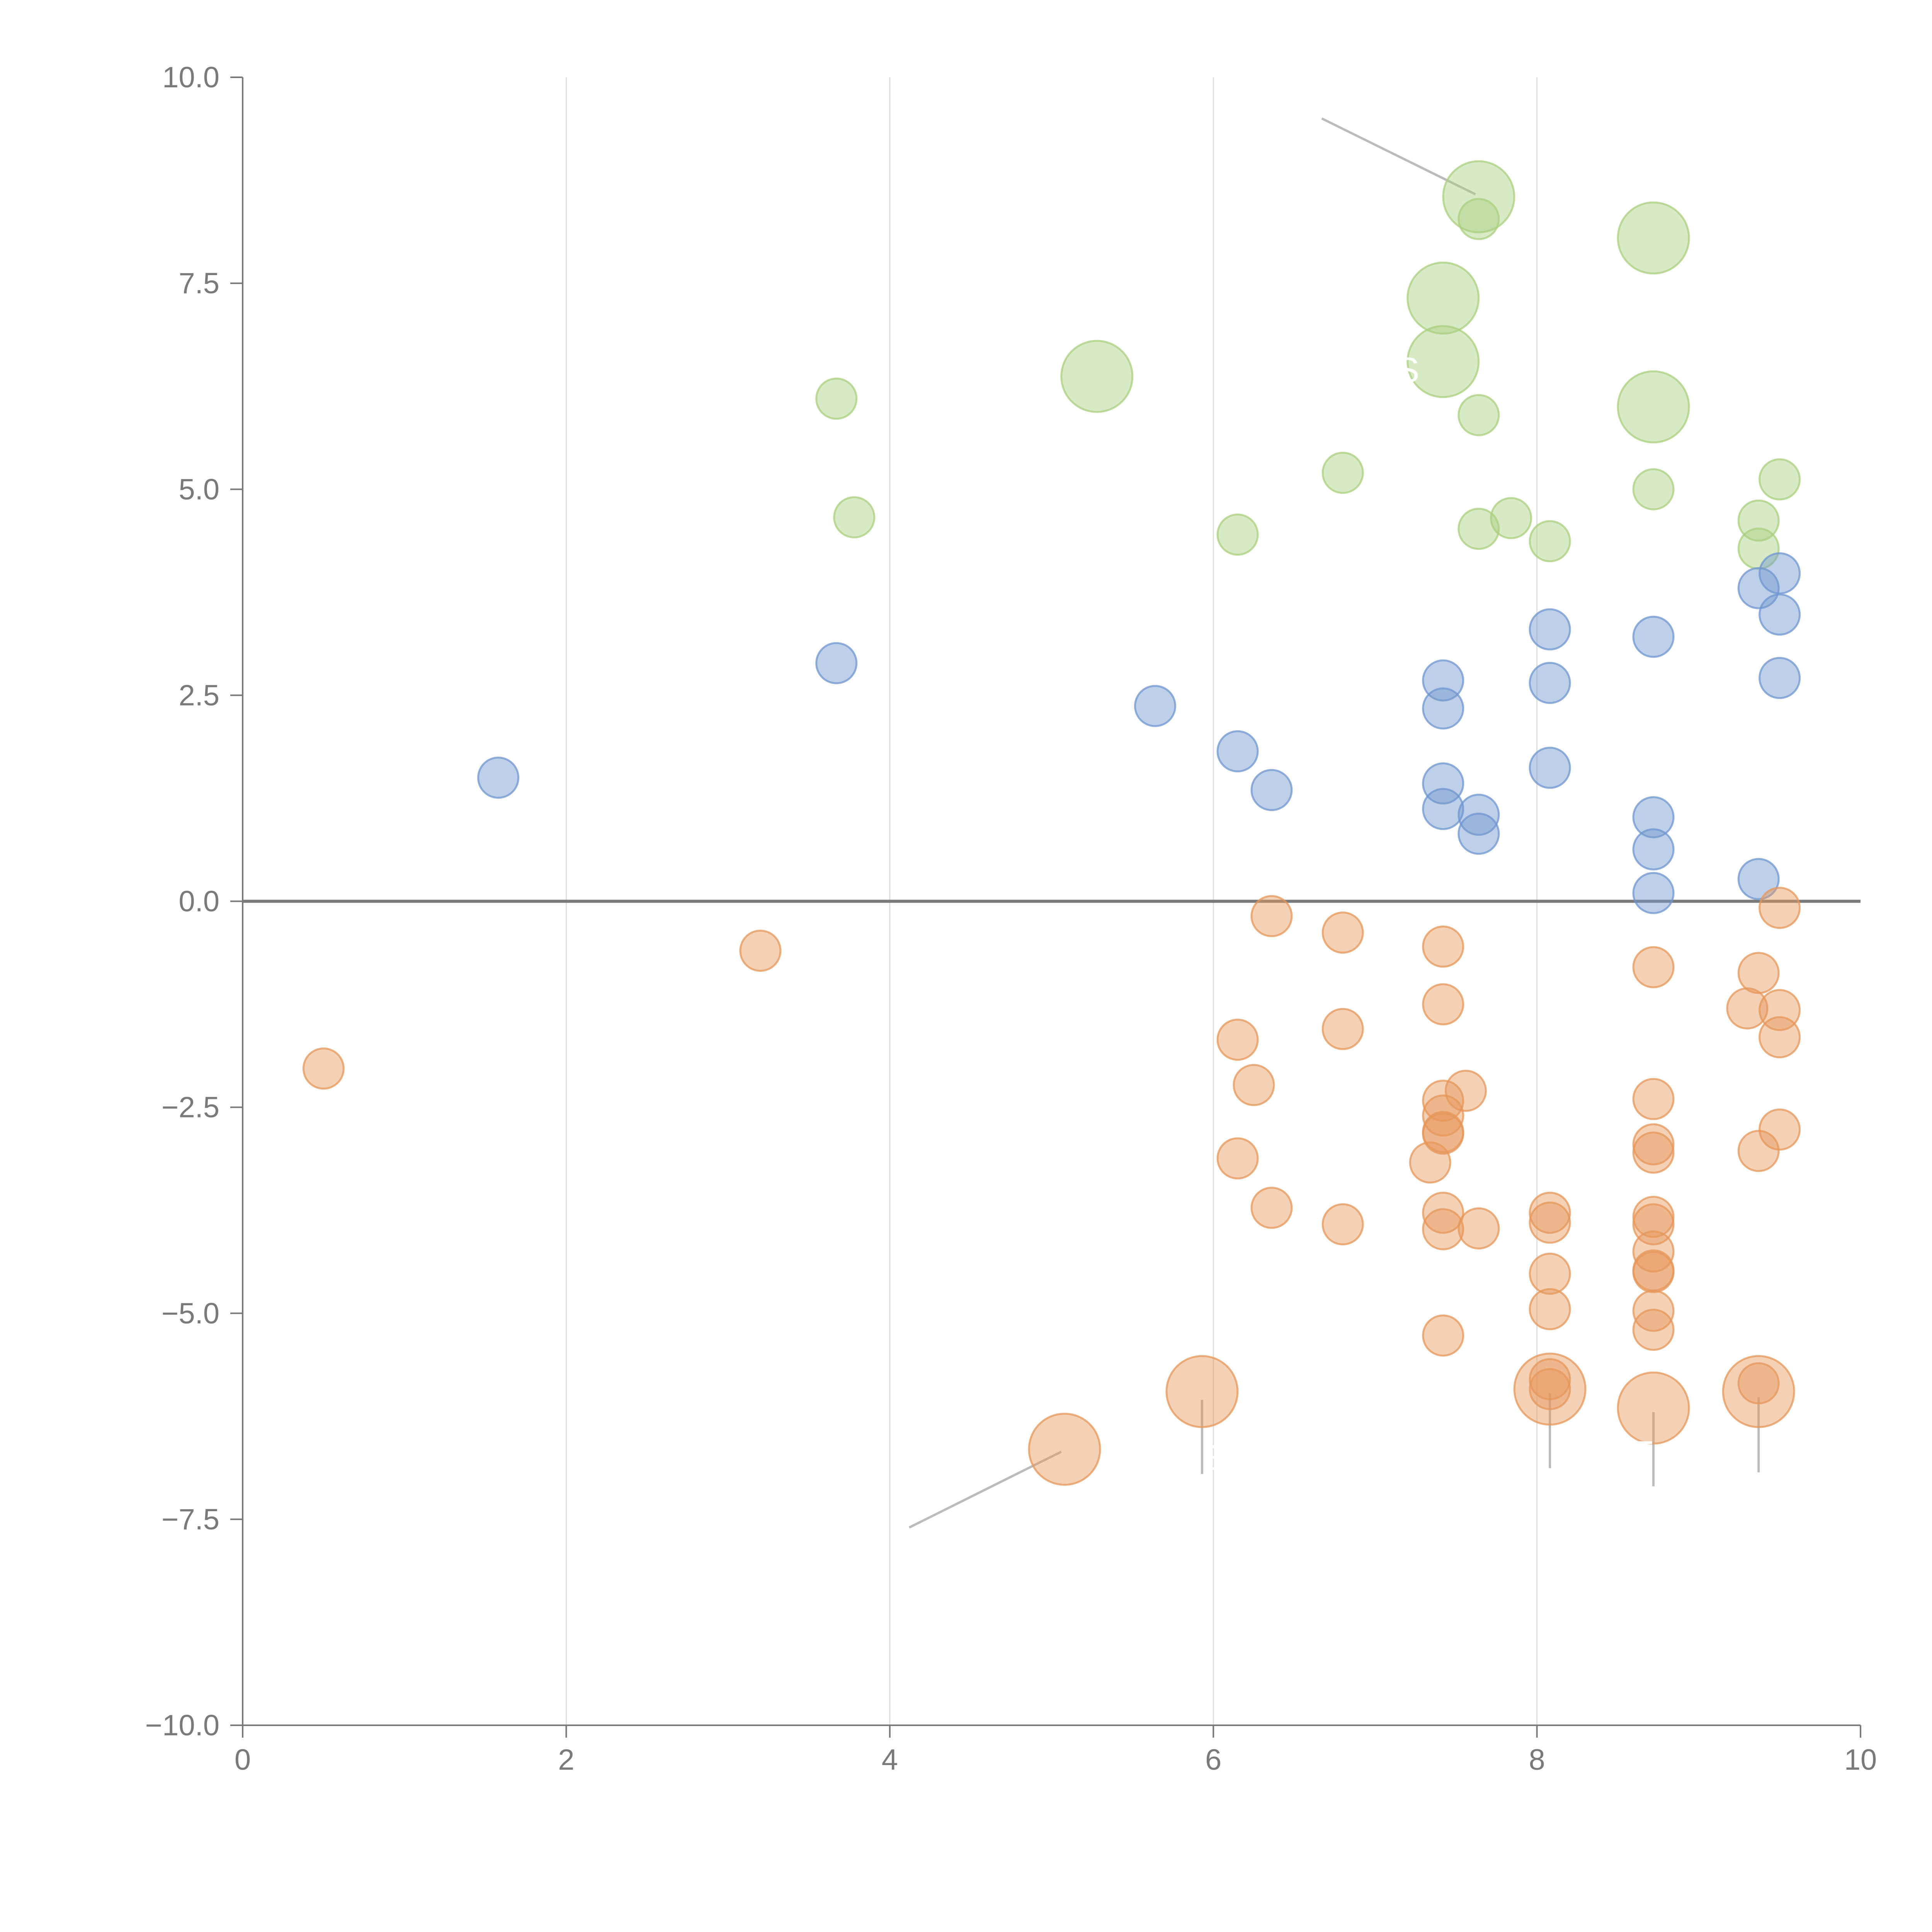  I want to click on x-tick-label: 10, so click(1860, 1759).